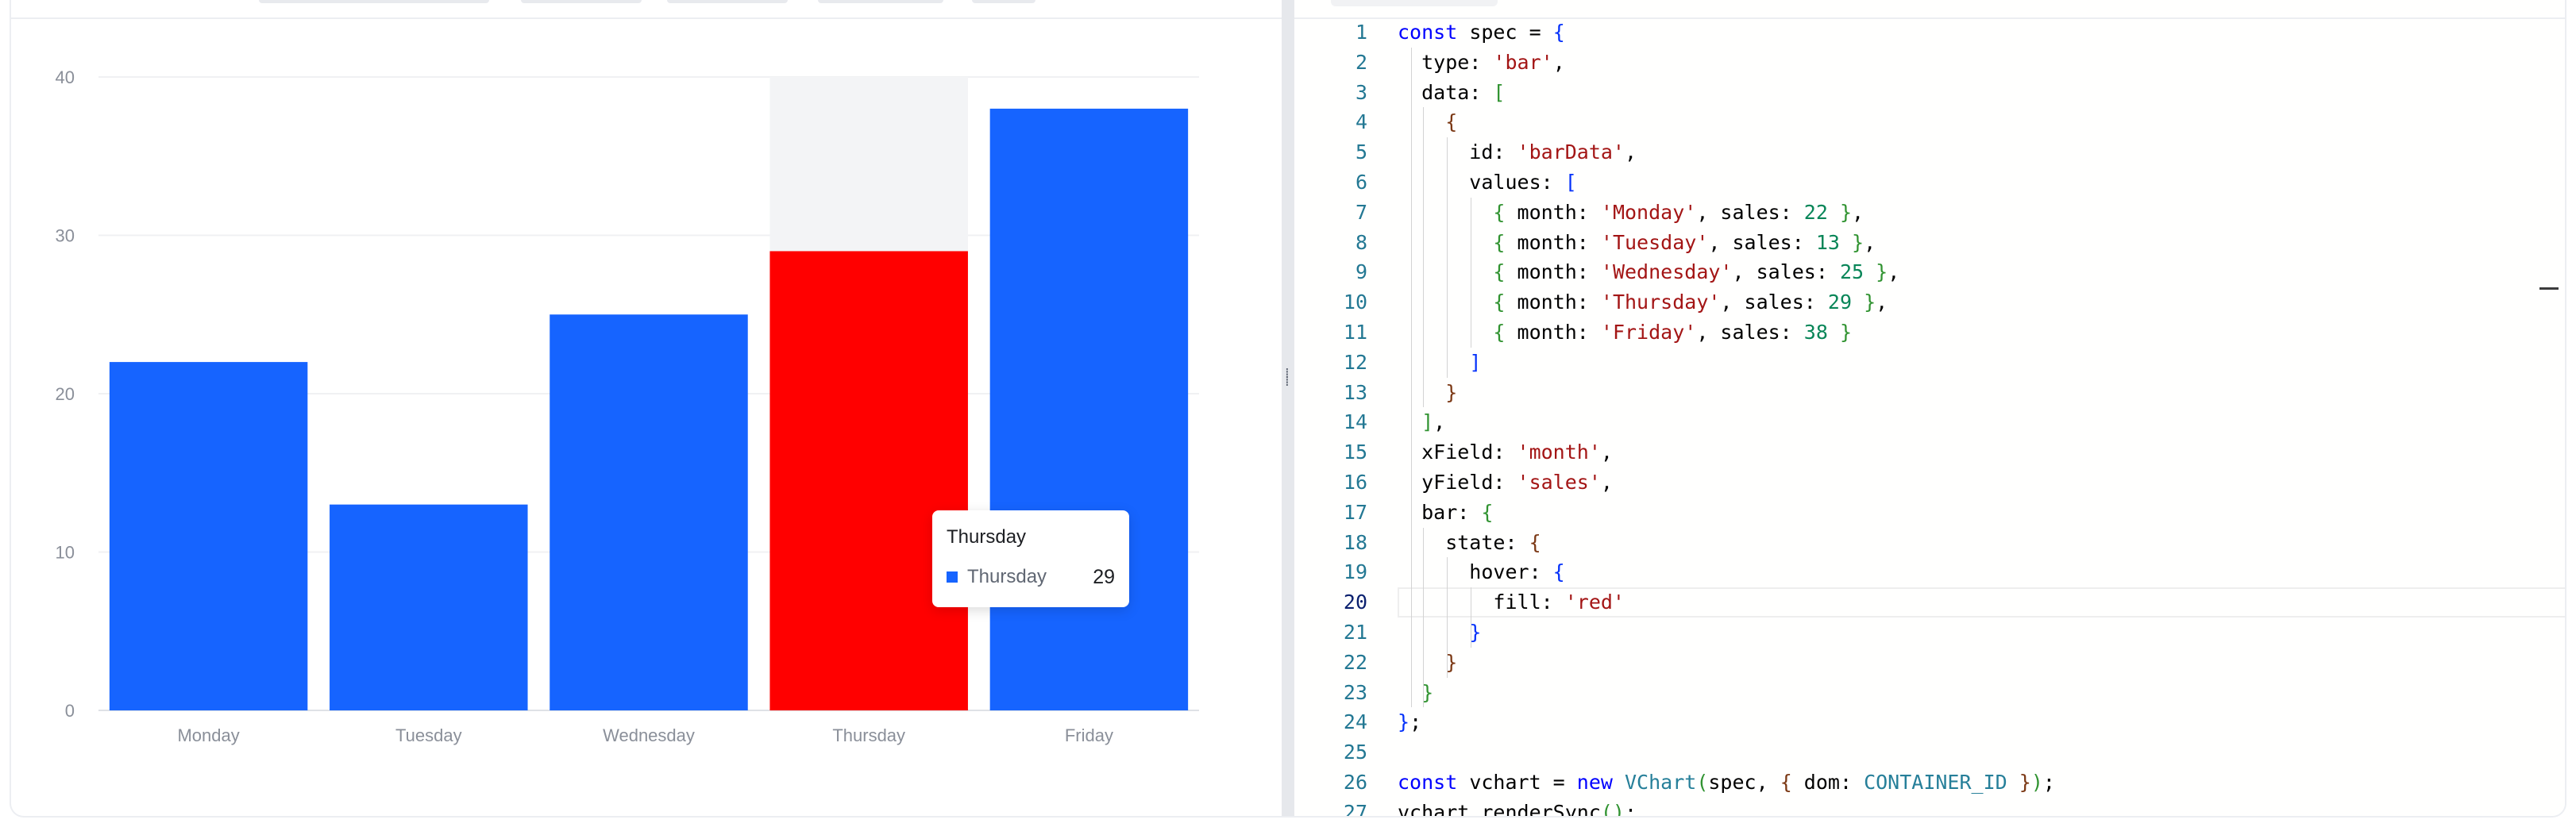 The width and height of the screenshot is (2576, 835). What do you see at coordinates (1457, 452) in the screenshot?
I see `code-token: xField:` at bounding box center [1457, 452].